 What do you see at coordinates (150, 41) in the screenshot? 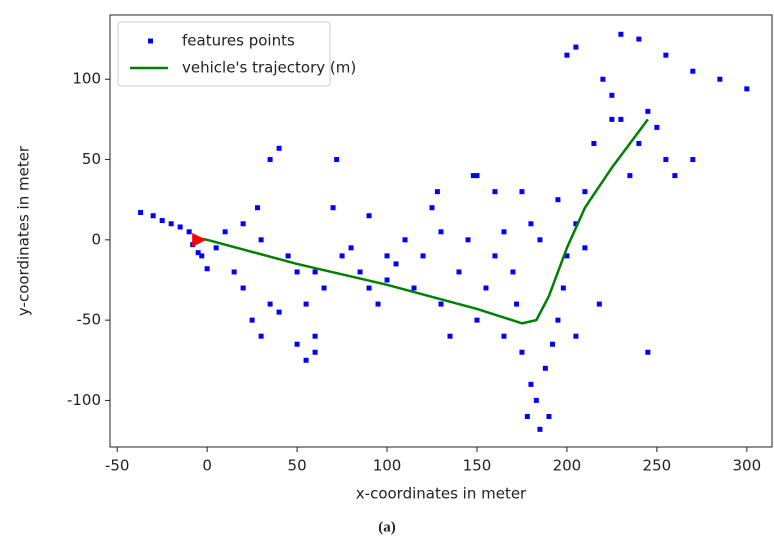
I see `legend-swatch` at bounding box center [150, 41].